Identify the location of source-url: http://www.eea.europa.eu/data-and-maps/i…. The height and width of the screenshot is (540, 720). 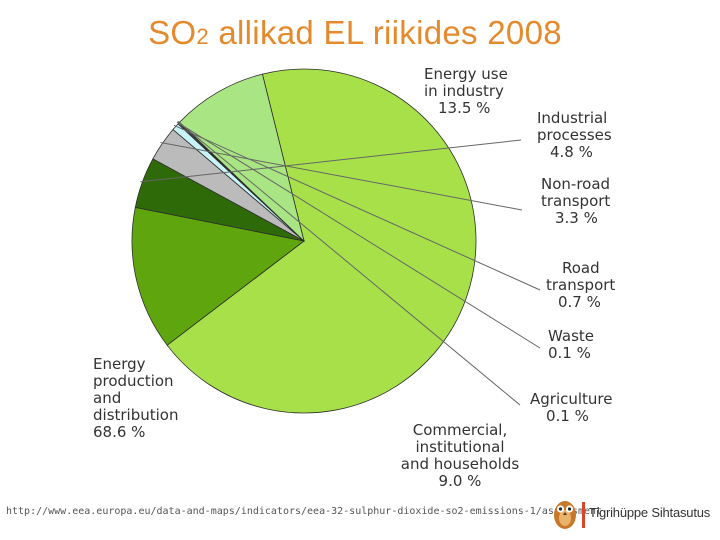
(304, 511).